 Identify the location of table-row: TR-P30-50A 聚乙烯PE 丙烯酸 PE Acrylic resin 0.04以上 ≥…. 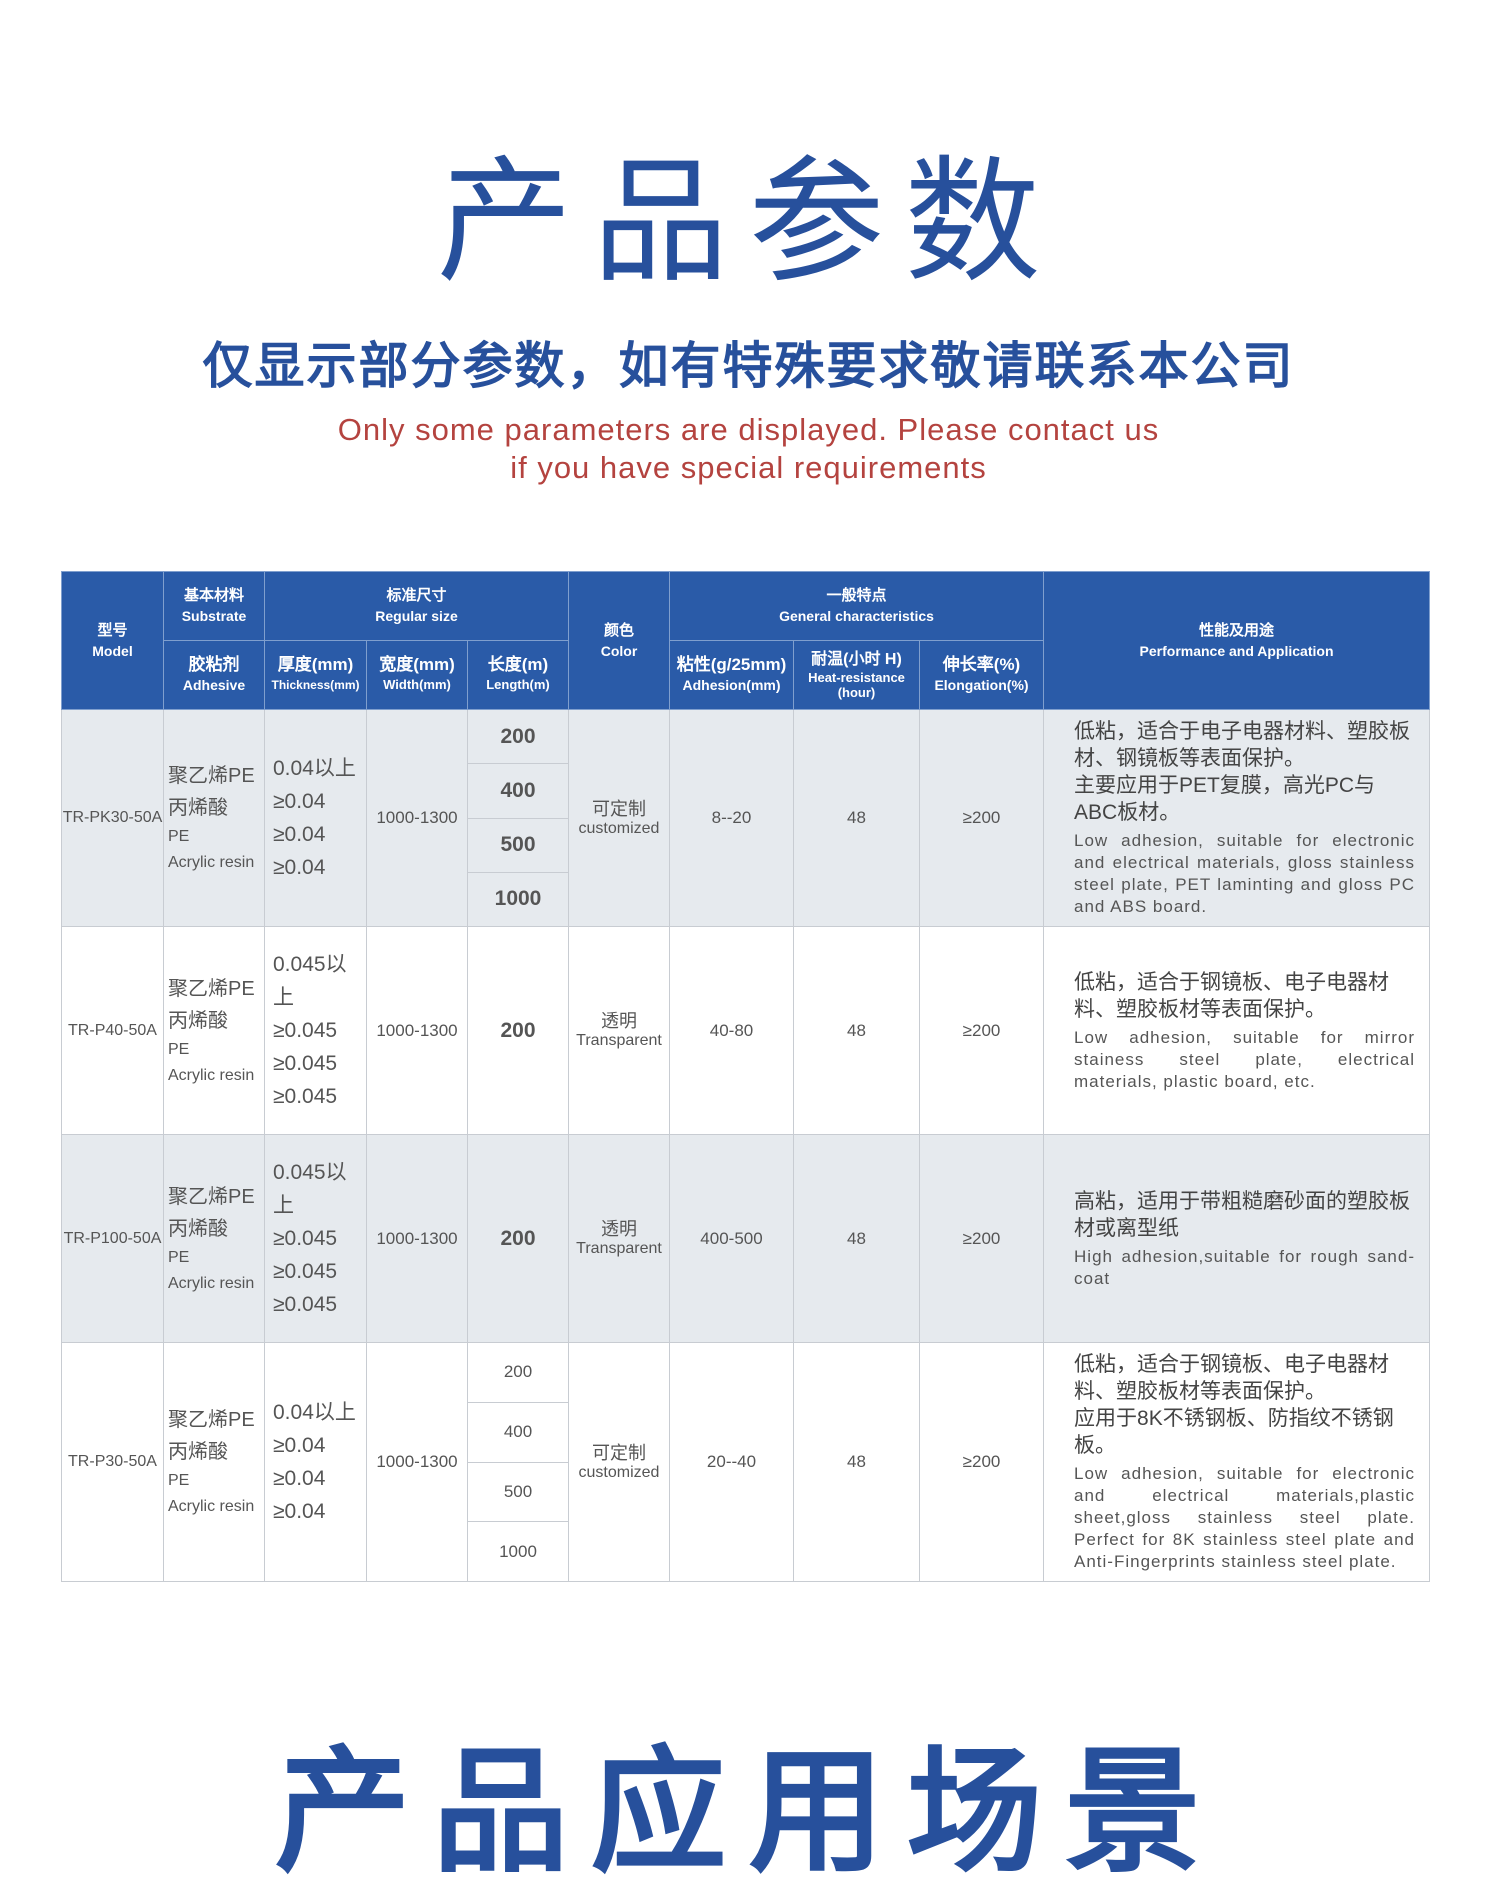
(746, 1462).